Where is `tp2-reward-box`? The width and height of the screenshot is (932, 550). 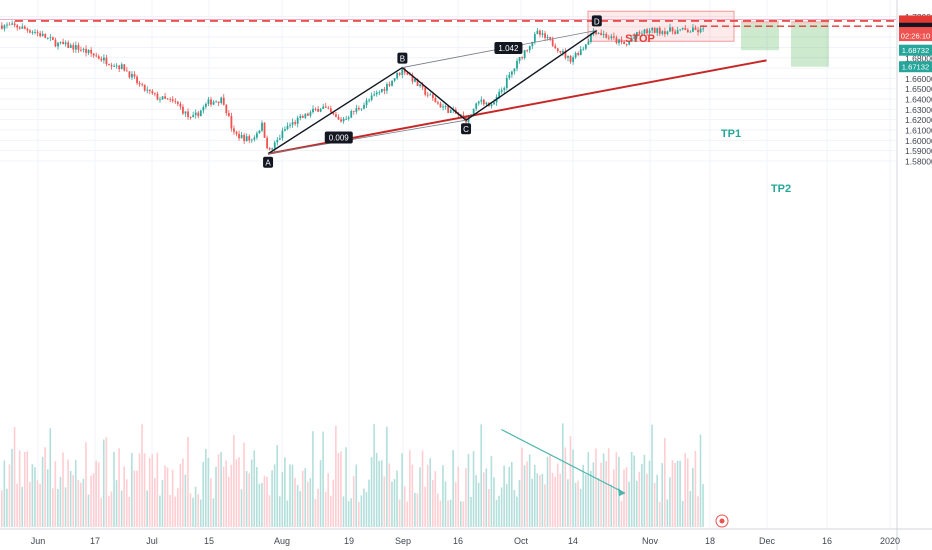
tp2-reward-box is located at coordinates (810, 45).